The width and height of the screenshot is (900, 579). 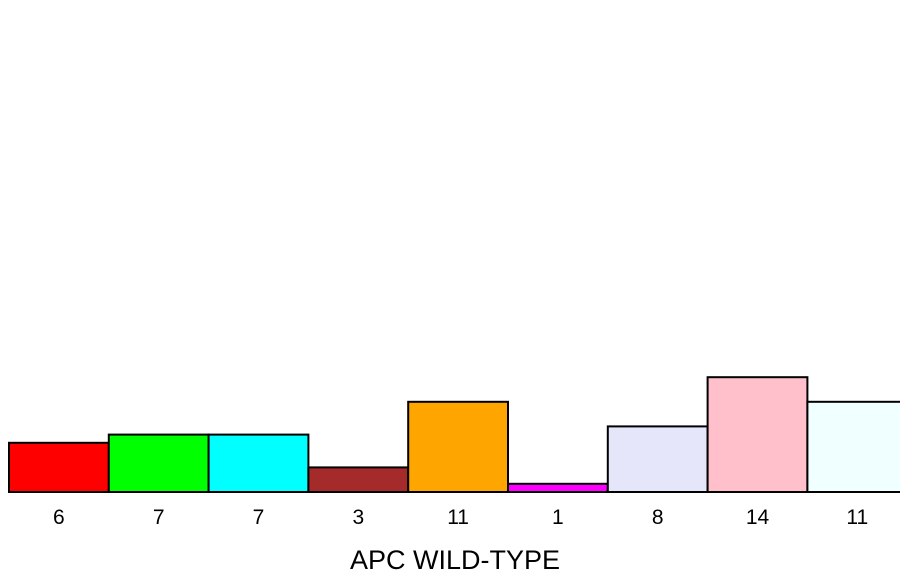 I want to click on tick-labels-group: 6 7 7 3 11 1 8 14 11, so click(x=460, y=517).